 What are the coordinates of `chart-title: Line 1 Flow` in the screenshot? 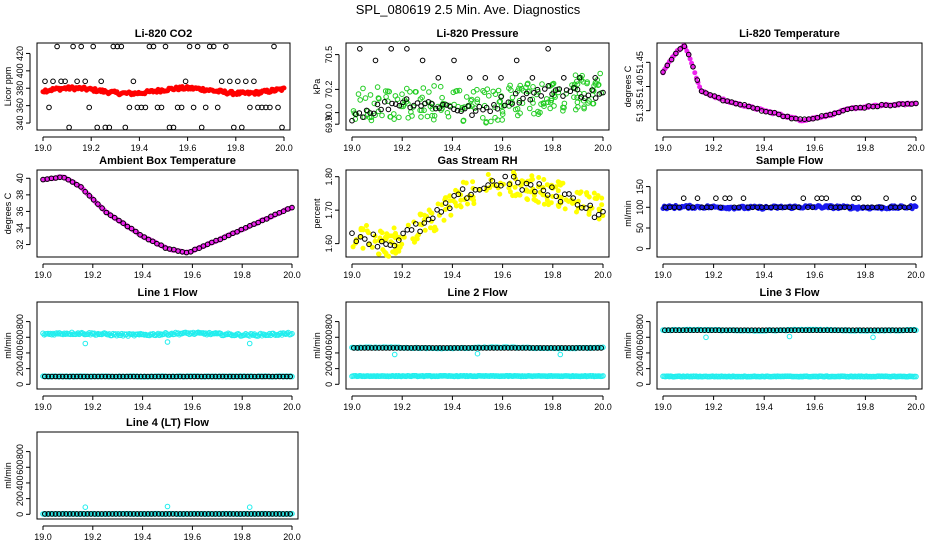 It's located at (168, 293).